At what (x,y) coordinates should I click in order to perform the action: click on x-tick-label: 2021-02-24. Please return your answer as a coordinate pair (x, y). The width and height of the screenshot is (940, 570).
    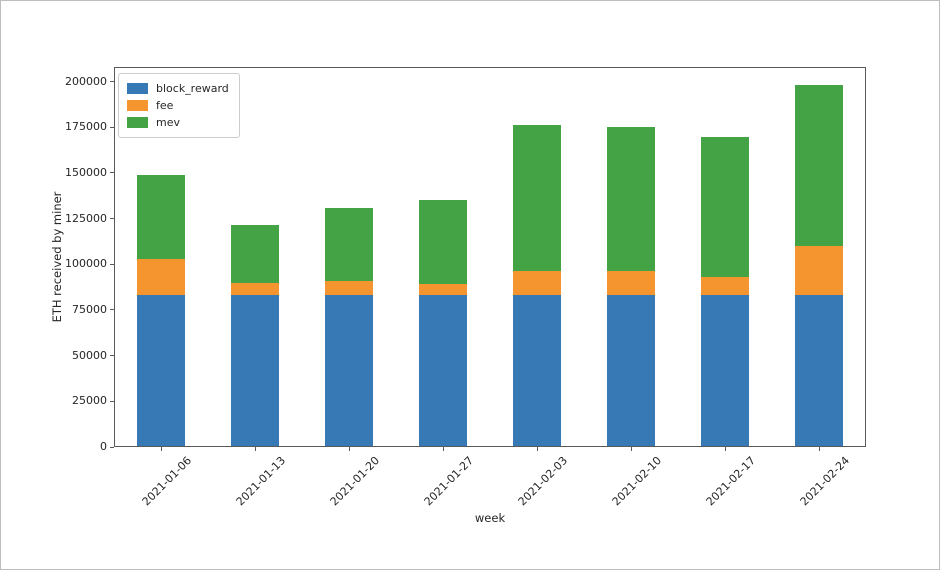
    Looking at the image, I should click on (825, 481).